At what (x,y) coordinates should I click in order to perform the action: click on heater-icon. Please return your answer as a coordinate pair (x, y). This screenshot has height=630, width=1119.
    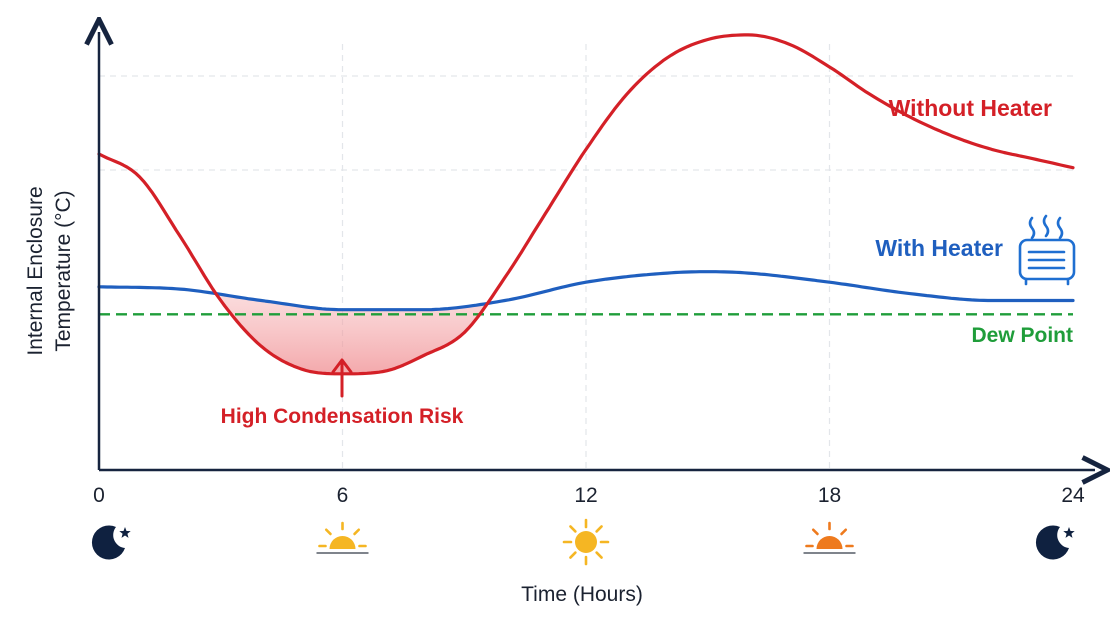
    Looking at the image, I should click on (1047, 250).